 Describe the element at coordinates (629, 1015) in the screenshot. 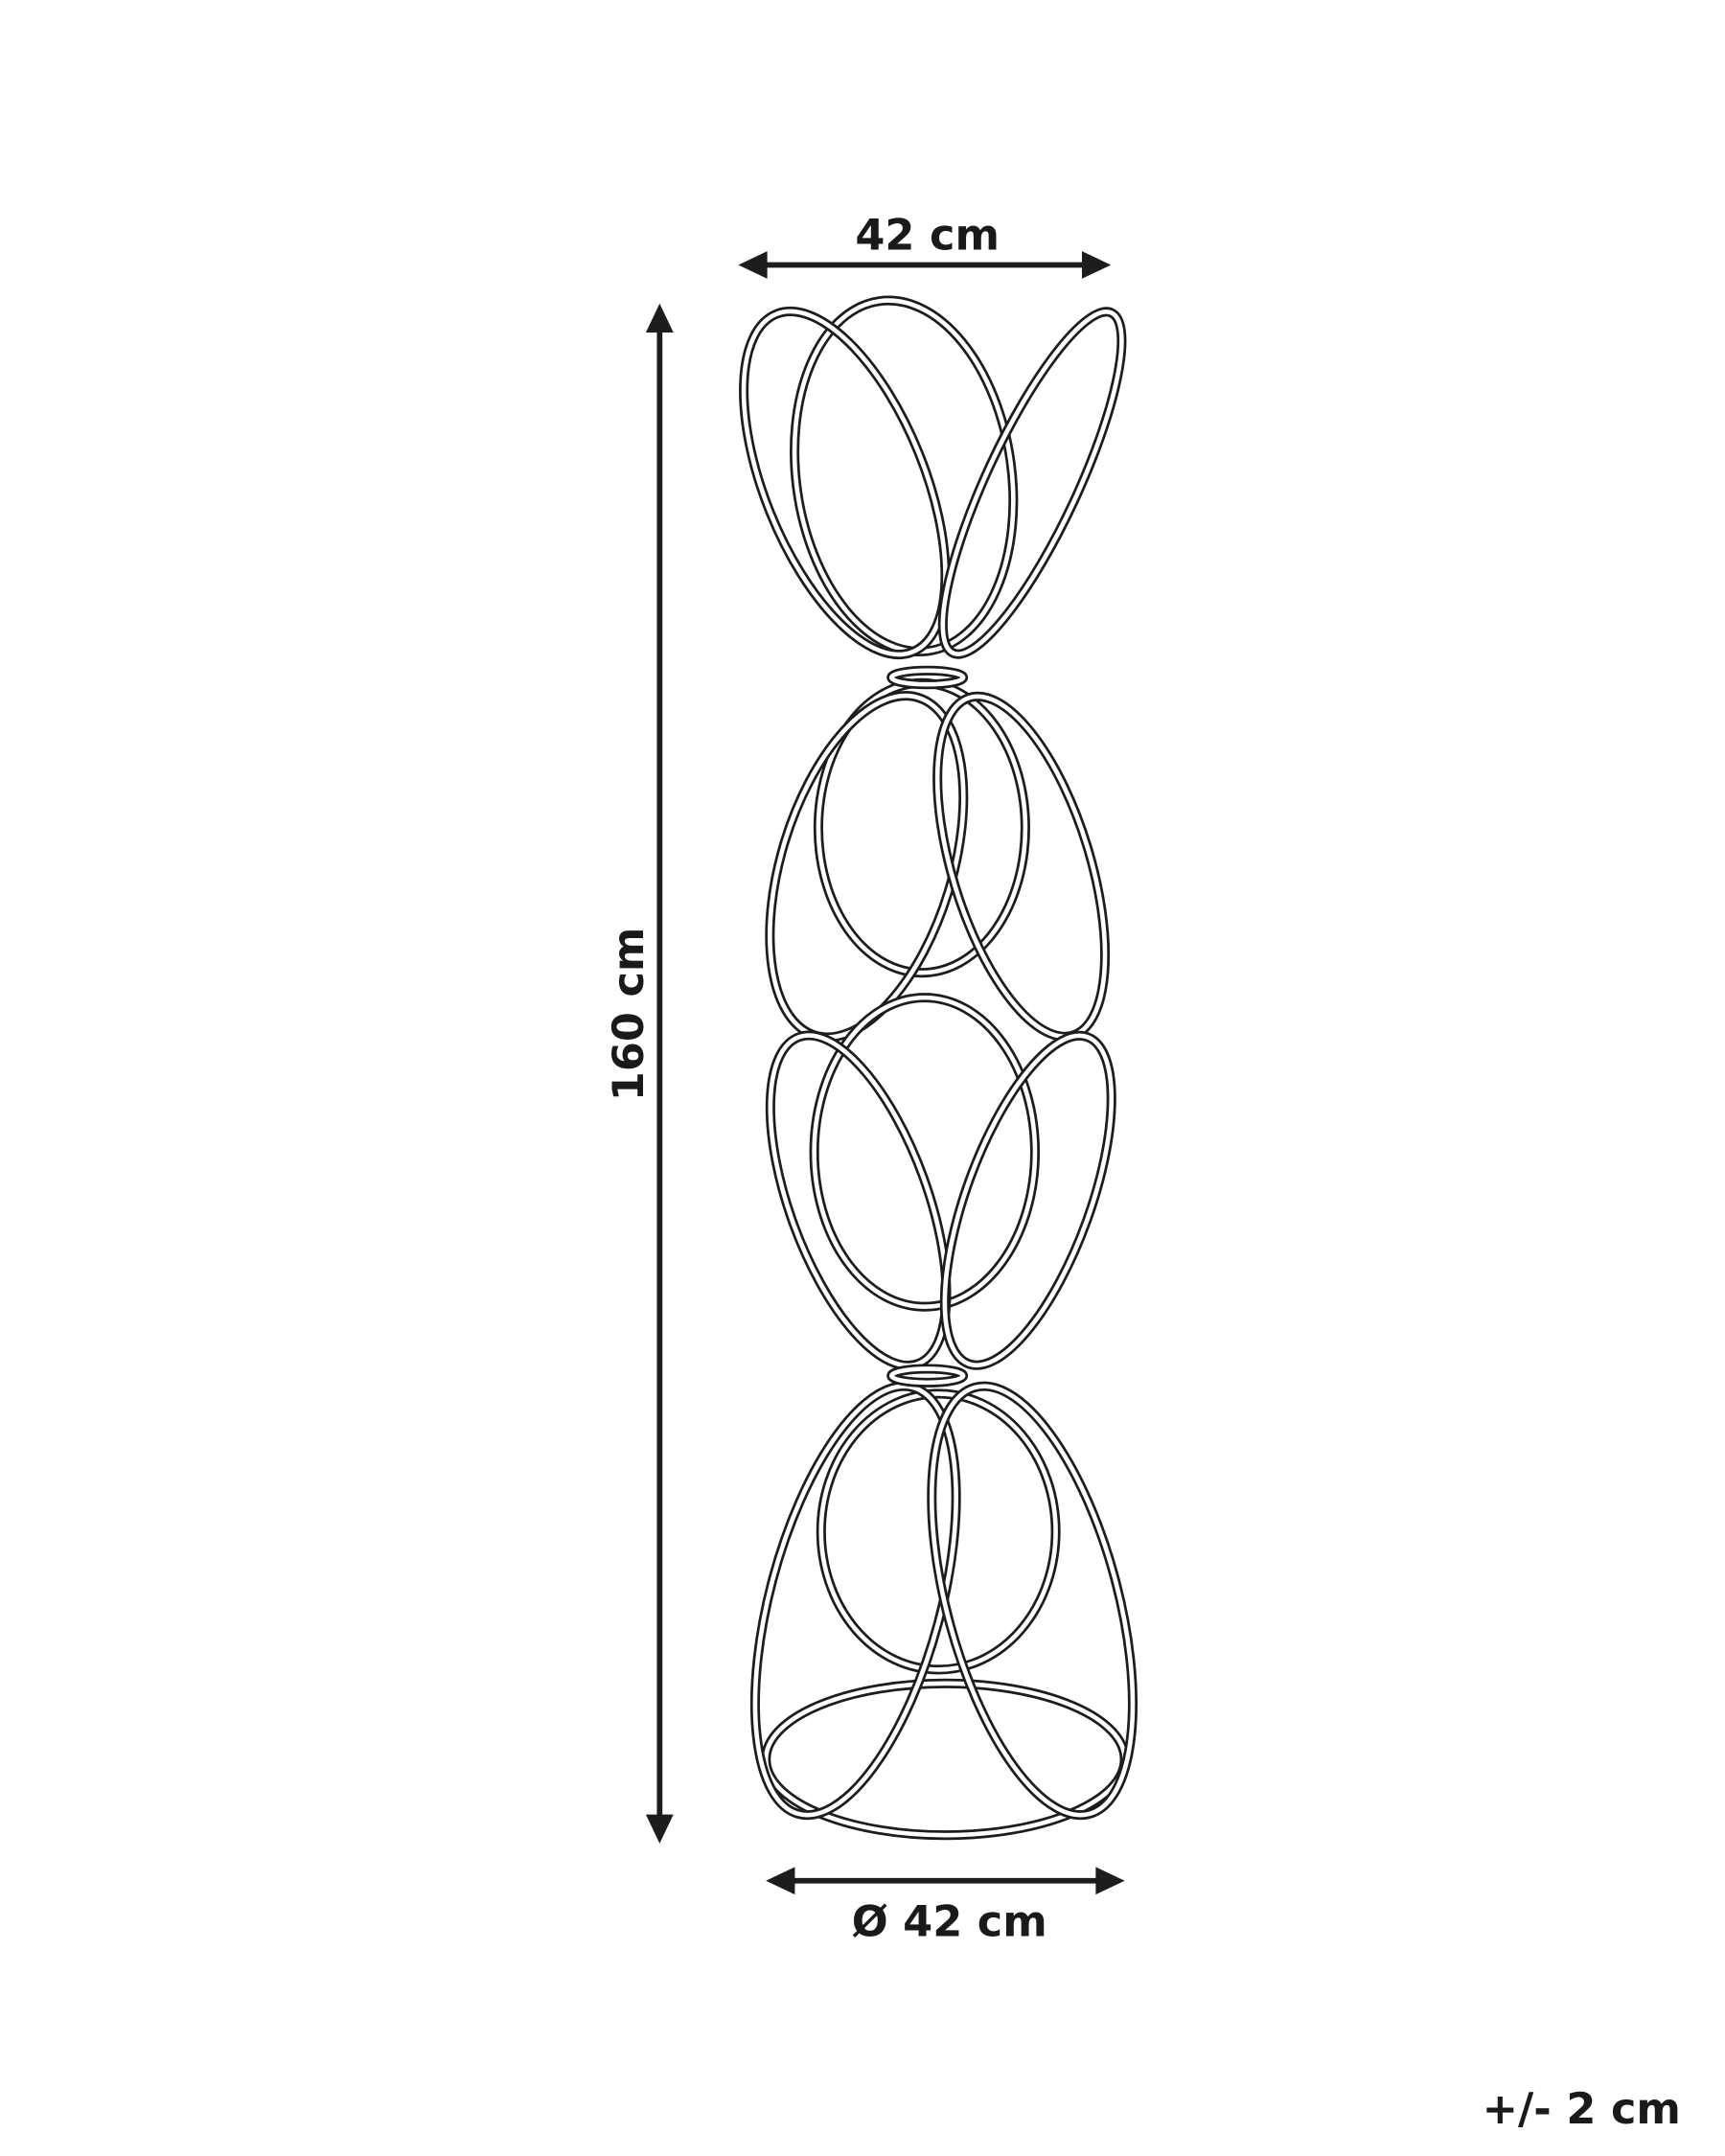

I see `height-label: 160 cm` at that location.